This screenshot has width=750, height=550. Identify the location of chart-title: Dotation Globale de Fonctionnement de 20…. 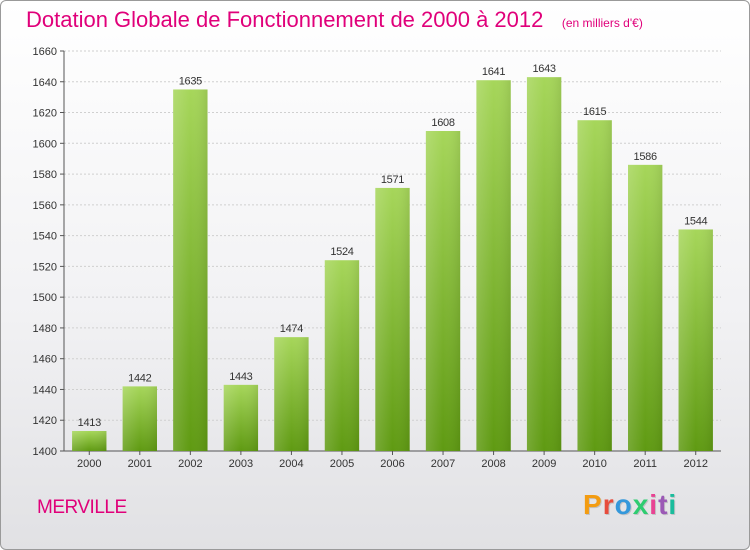
(285, 19).